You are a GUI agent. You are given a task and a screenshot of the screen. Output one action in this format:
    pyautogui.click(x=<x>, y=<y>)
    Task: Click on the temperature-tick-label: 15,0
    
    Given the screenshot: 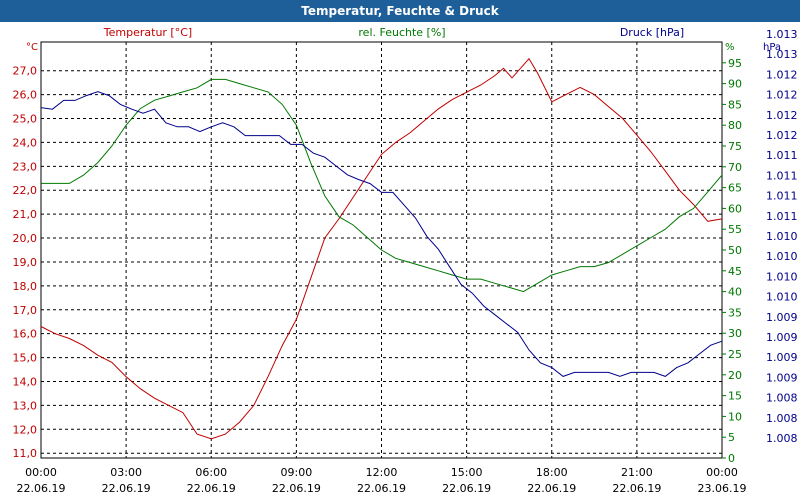 What is the action you would take?
    pyautogui.click(x=25, y=358)
    